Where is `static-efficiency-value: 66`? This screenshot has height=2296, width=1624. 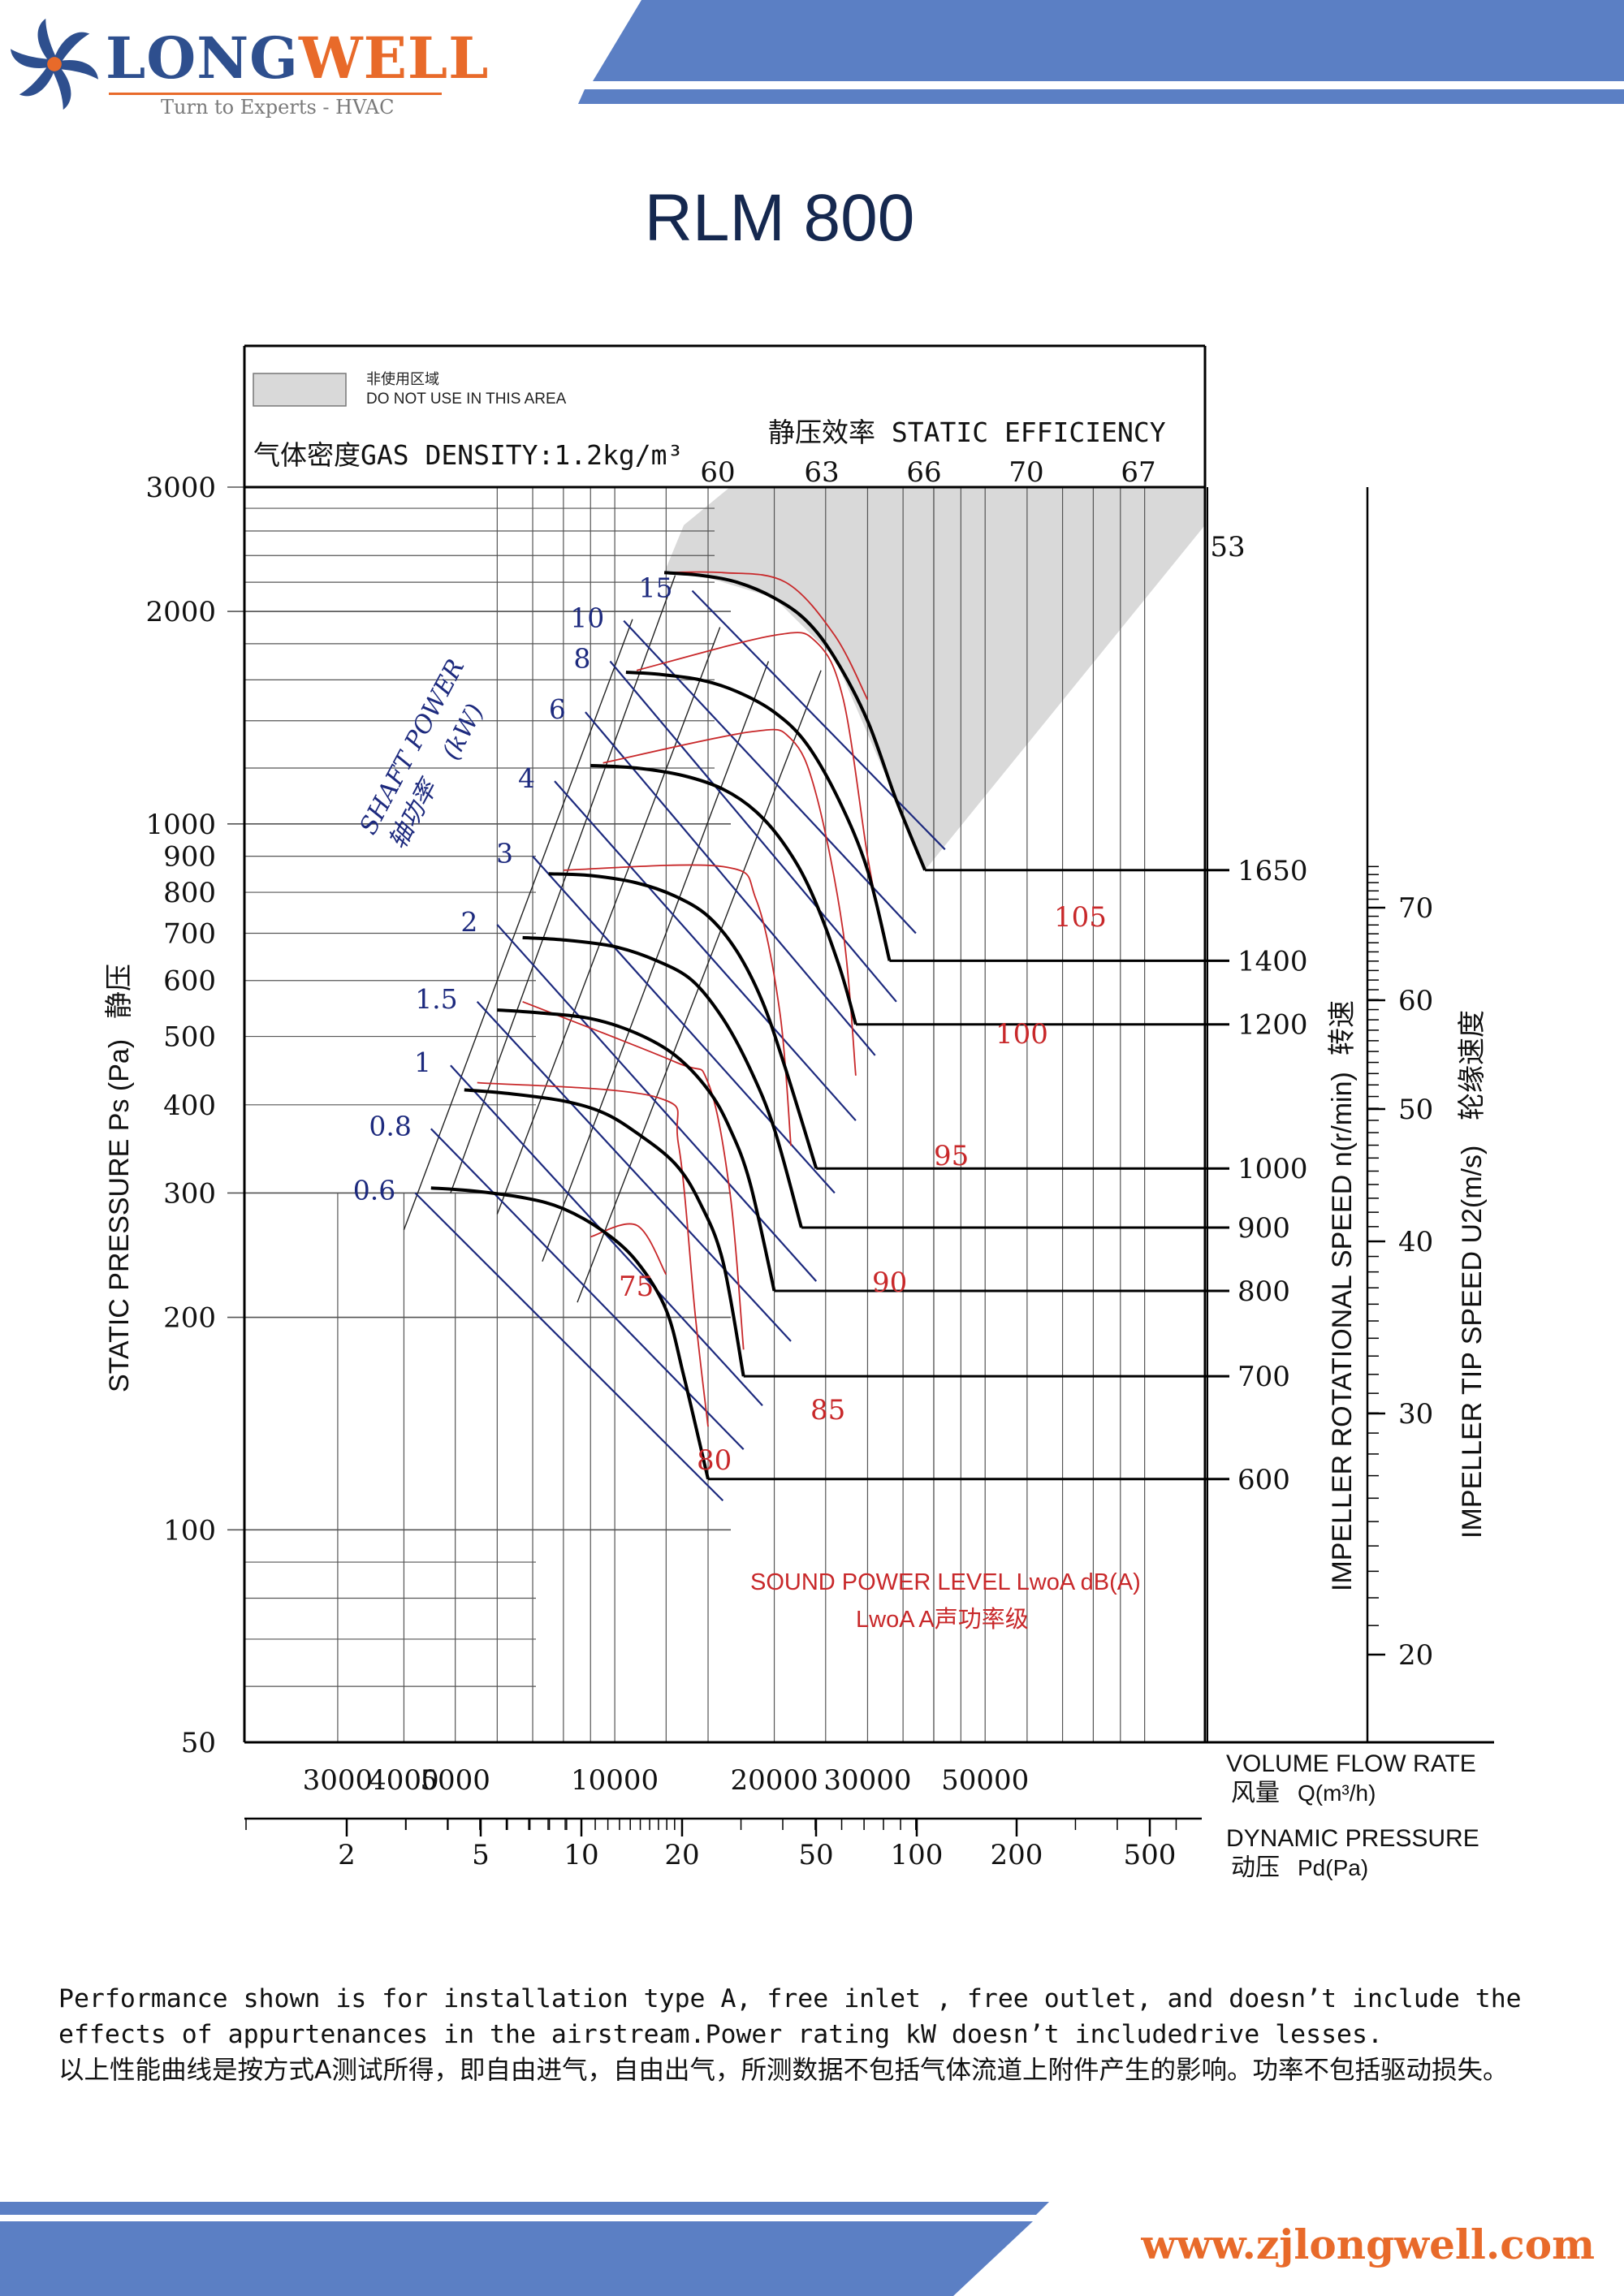
static-efficiency-value: 66 is located at coordinates (924, 473).